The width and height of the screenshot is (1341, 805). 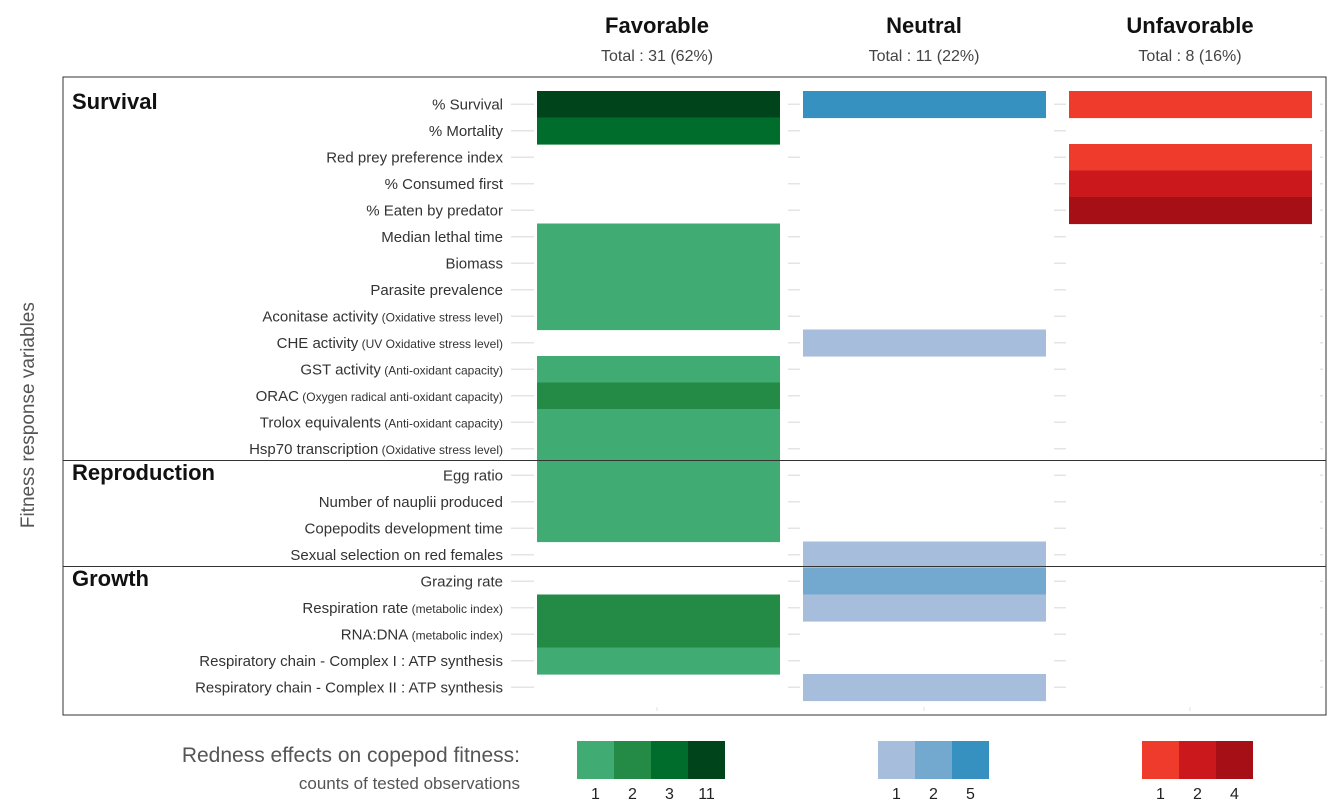 I want to click on row-label: CHE activity (UV Oxidative stress level), so click(x=390, y=343).